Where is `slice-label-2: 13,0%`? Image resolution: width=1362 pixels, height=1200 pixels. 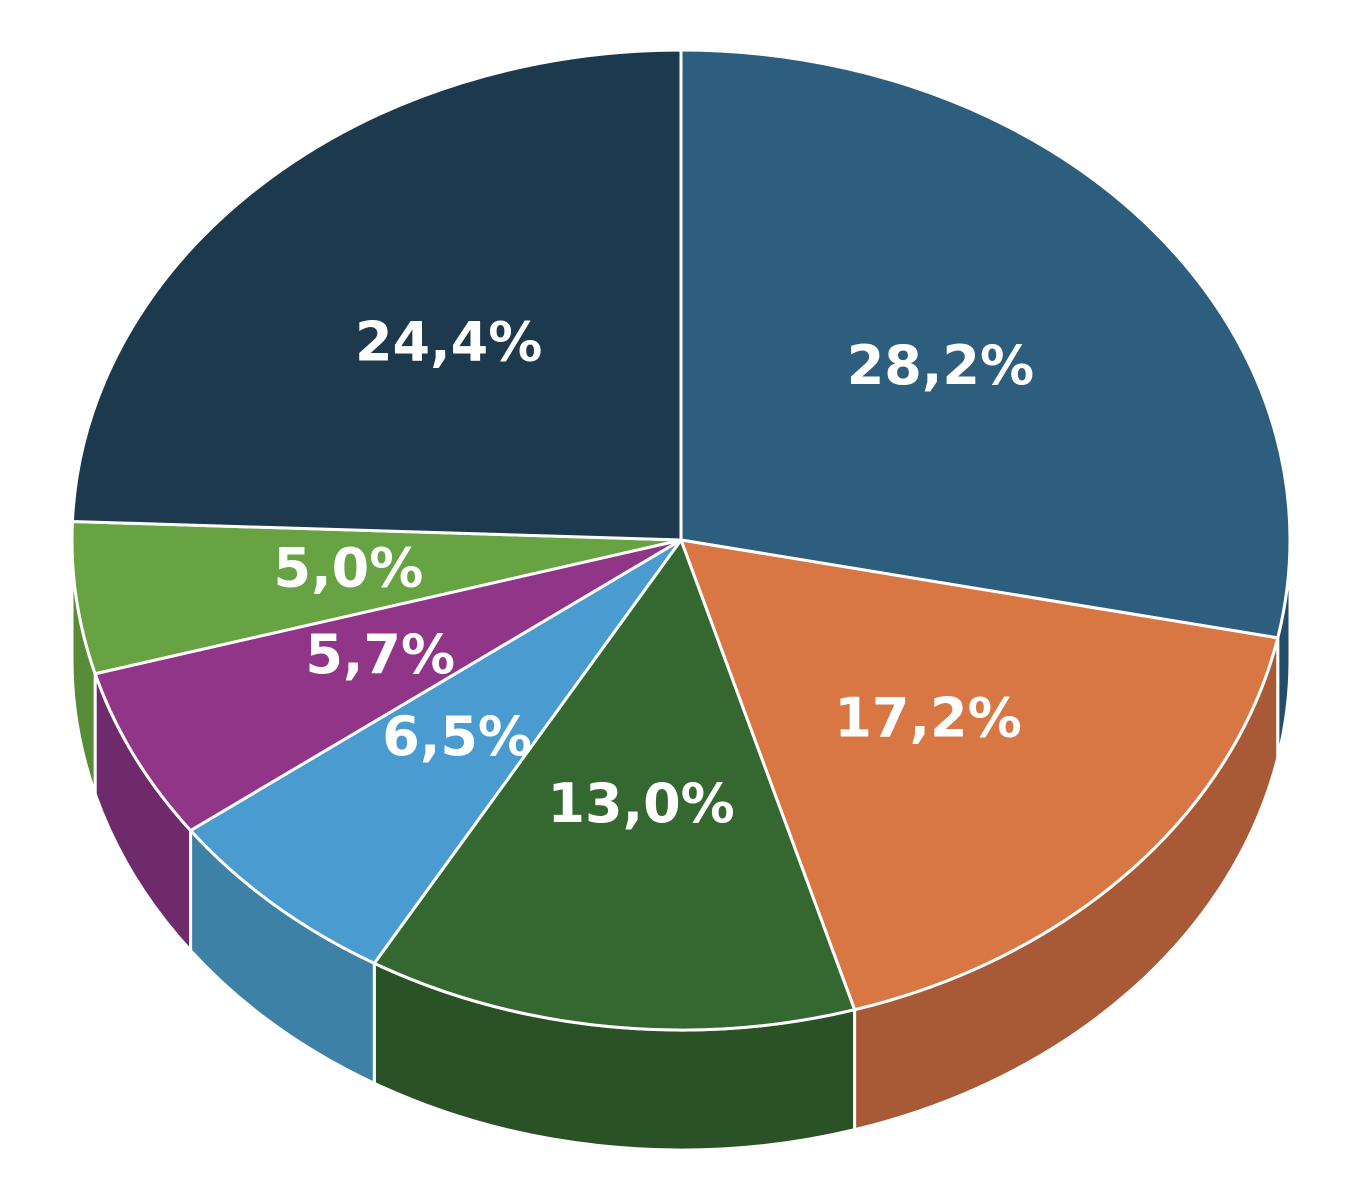 slice-label-2: 13,0% is located at coordinates (640, 803).